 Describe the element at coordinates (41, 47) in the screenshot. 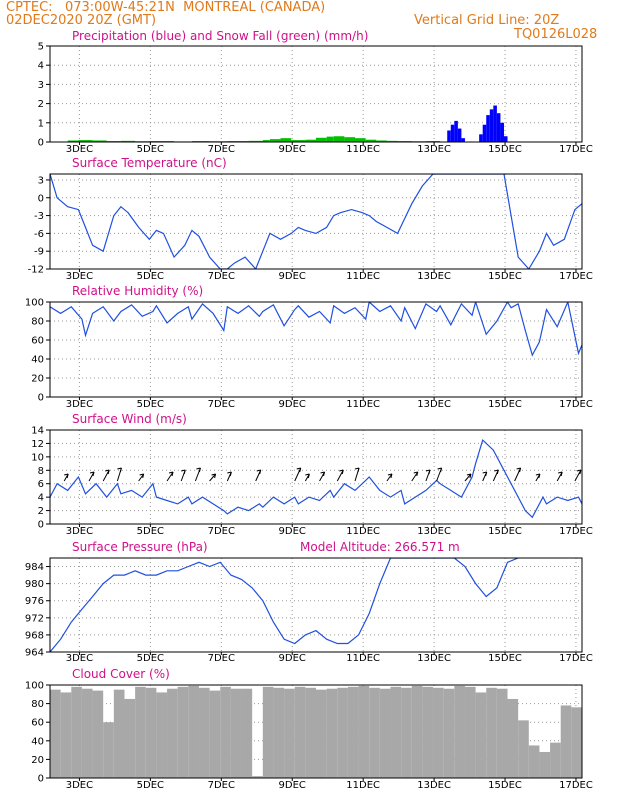

I see `y-tick-label: 5` at that location.